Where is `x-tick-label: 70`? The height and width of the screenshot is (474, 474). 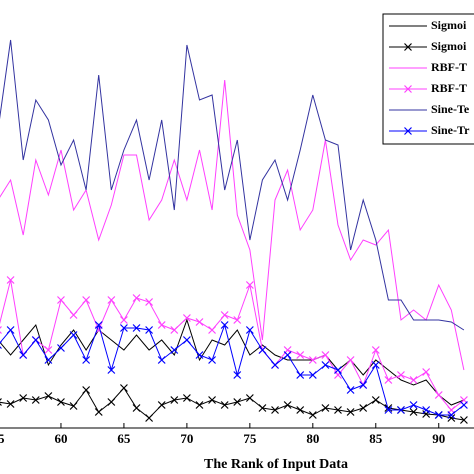 x-tick-label: 70 is located at coordinates (186, 438).